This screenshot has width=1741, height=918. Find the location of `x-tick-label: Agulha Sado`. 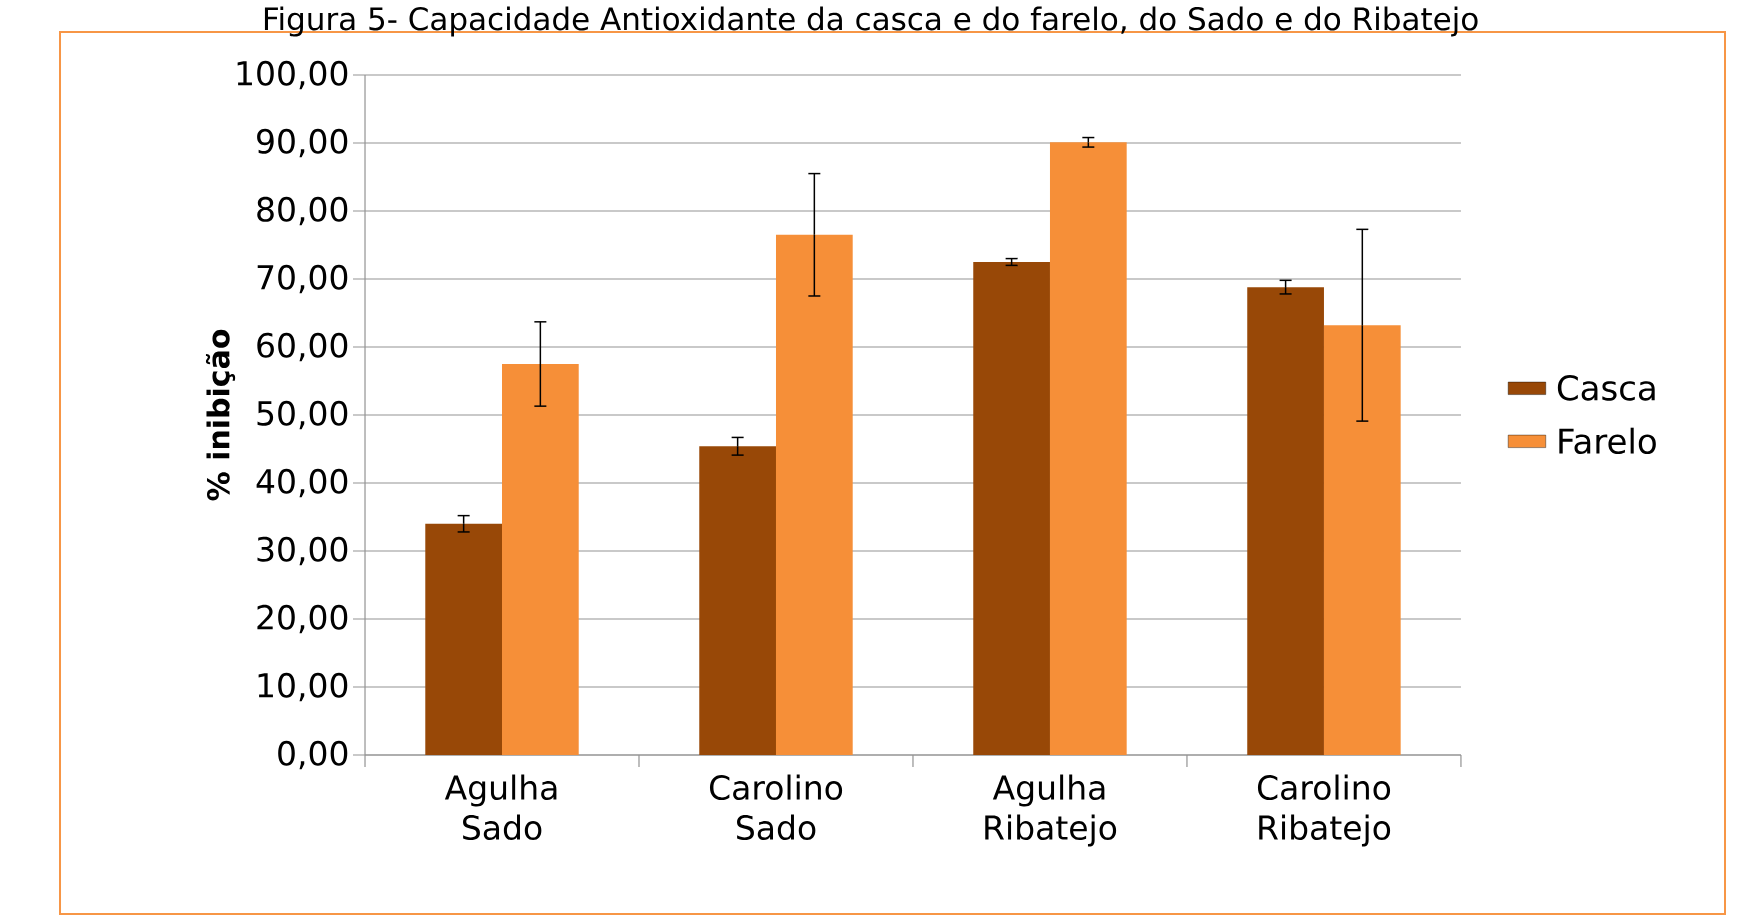

x-tick-label: Agulha Sado is located at coordinates (500, 807).